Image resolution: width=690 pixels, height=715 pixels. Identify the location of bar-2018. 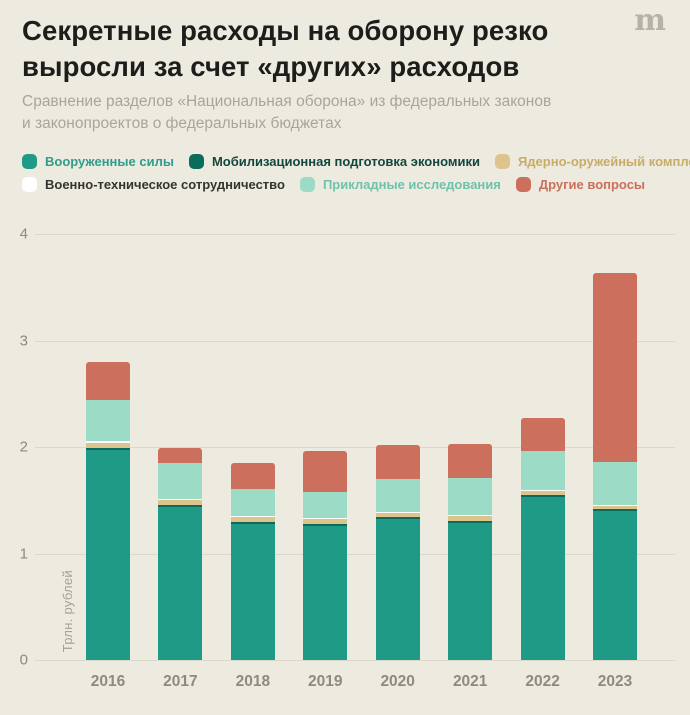
(252, 561).